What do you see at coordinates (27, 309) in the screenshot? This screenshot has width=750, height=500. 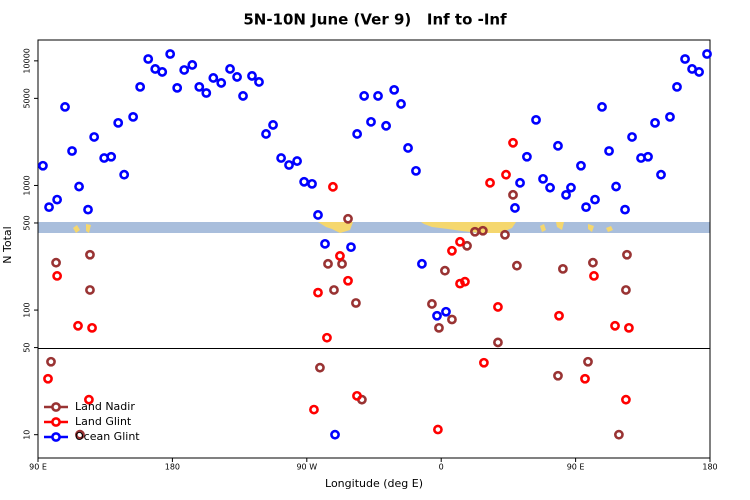 I see `y-tick-label: 100` at bounding box center [27, 309].